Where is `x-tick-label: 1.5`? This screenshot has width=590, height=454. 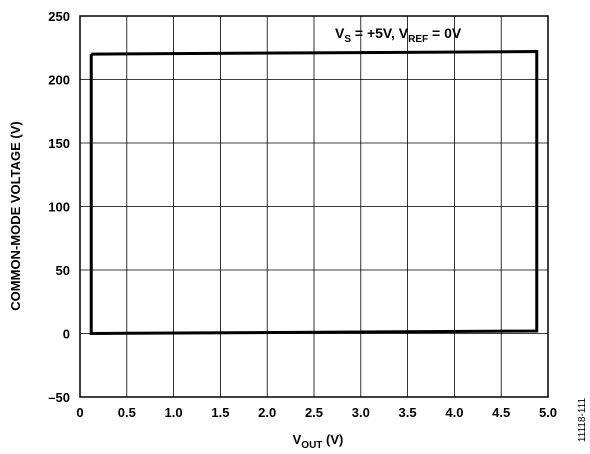 x-tick-label: 1.5 is located at coordinates (220, 412).